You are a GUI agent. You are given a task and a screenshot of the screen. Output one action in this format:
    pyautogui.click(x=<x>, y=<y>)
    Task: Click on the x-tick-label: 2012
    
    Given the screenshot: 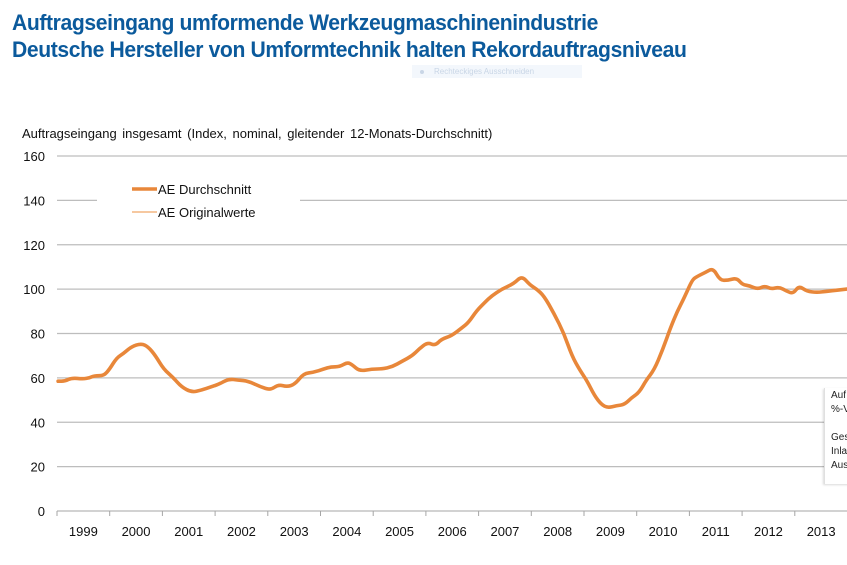 What is the action you would take?
    pyautogui.click(x=768, y=531)
    